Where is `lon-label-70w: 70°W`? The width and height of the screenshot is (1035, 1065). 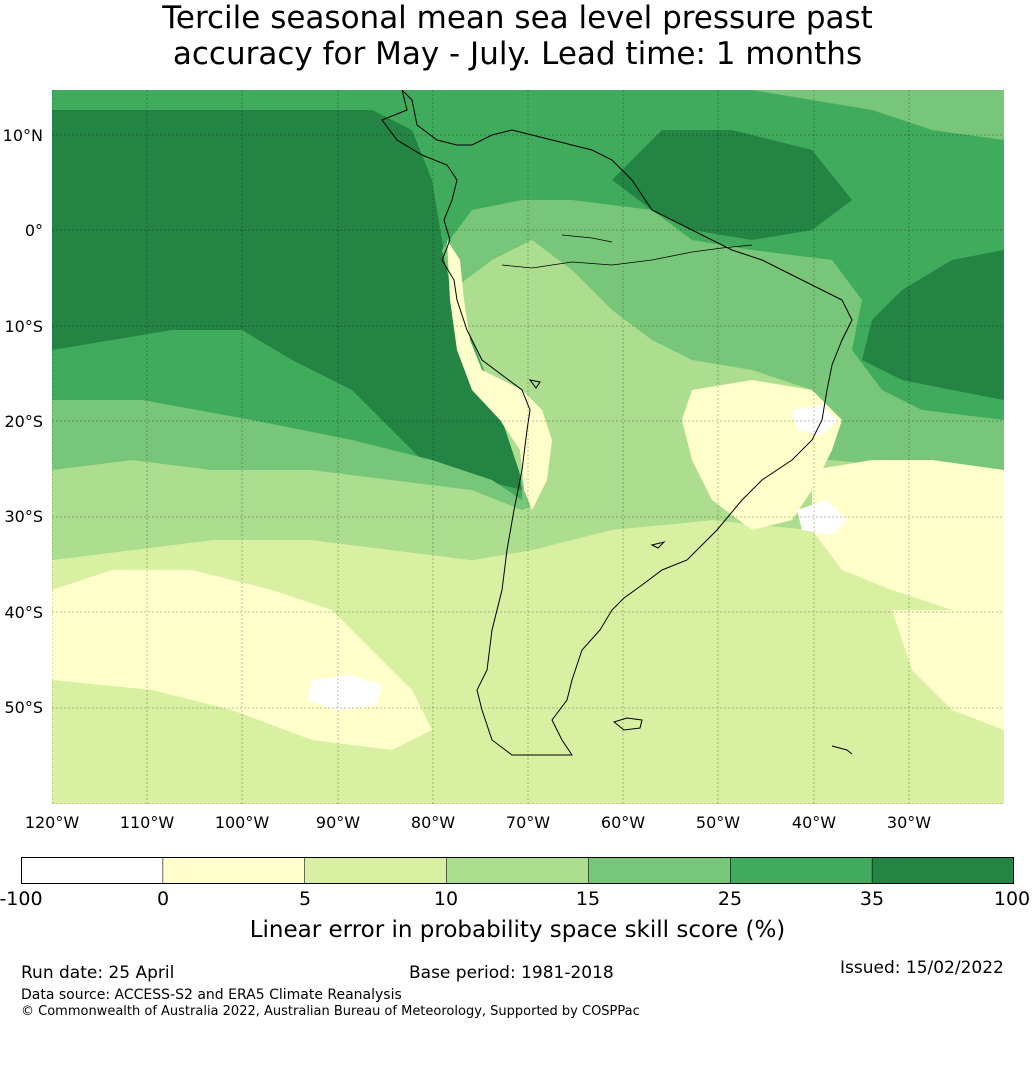 lon-label-70w: 70°W is located at coordinates (528, 822).